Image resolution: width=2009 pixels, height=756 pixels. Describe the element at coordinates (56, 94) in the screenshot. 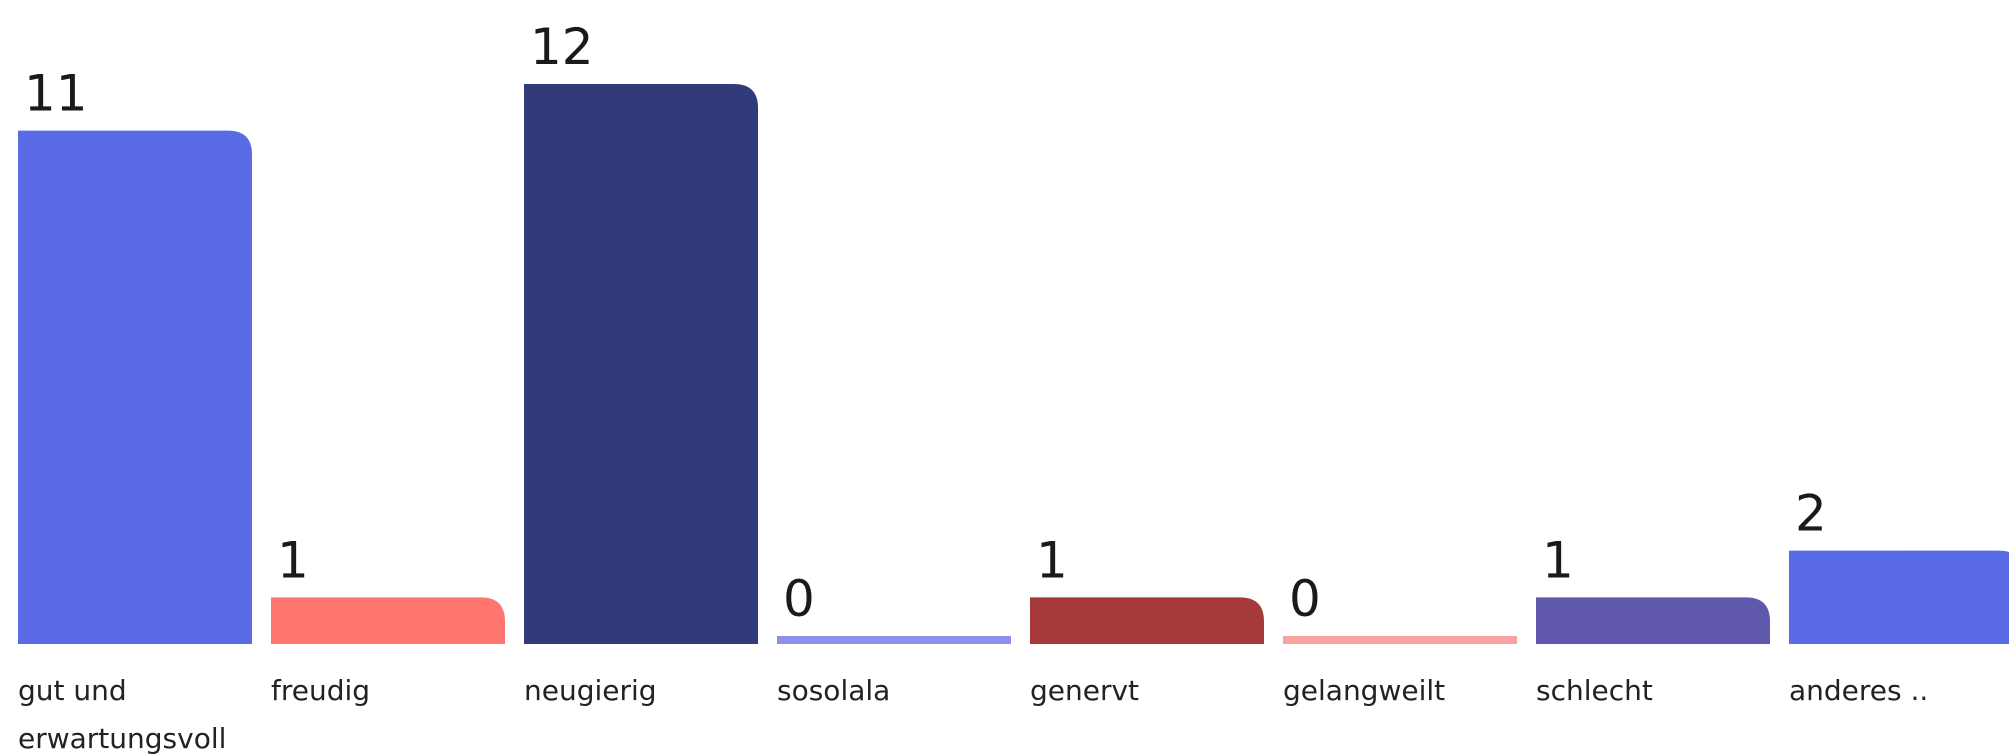

I see `value-label-0: 11` at that location.